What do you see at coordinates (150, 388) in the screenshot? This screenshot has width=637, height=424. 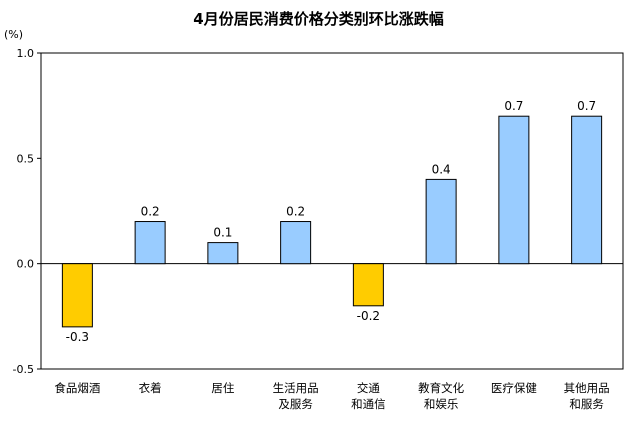 I see `x-tick-label: 衣着` at bounding box center [150, 388].